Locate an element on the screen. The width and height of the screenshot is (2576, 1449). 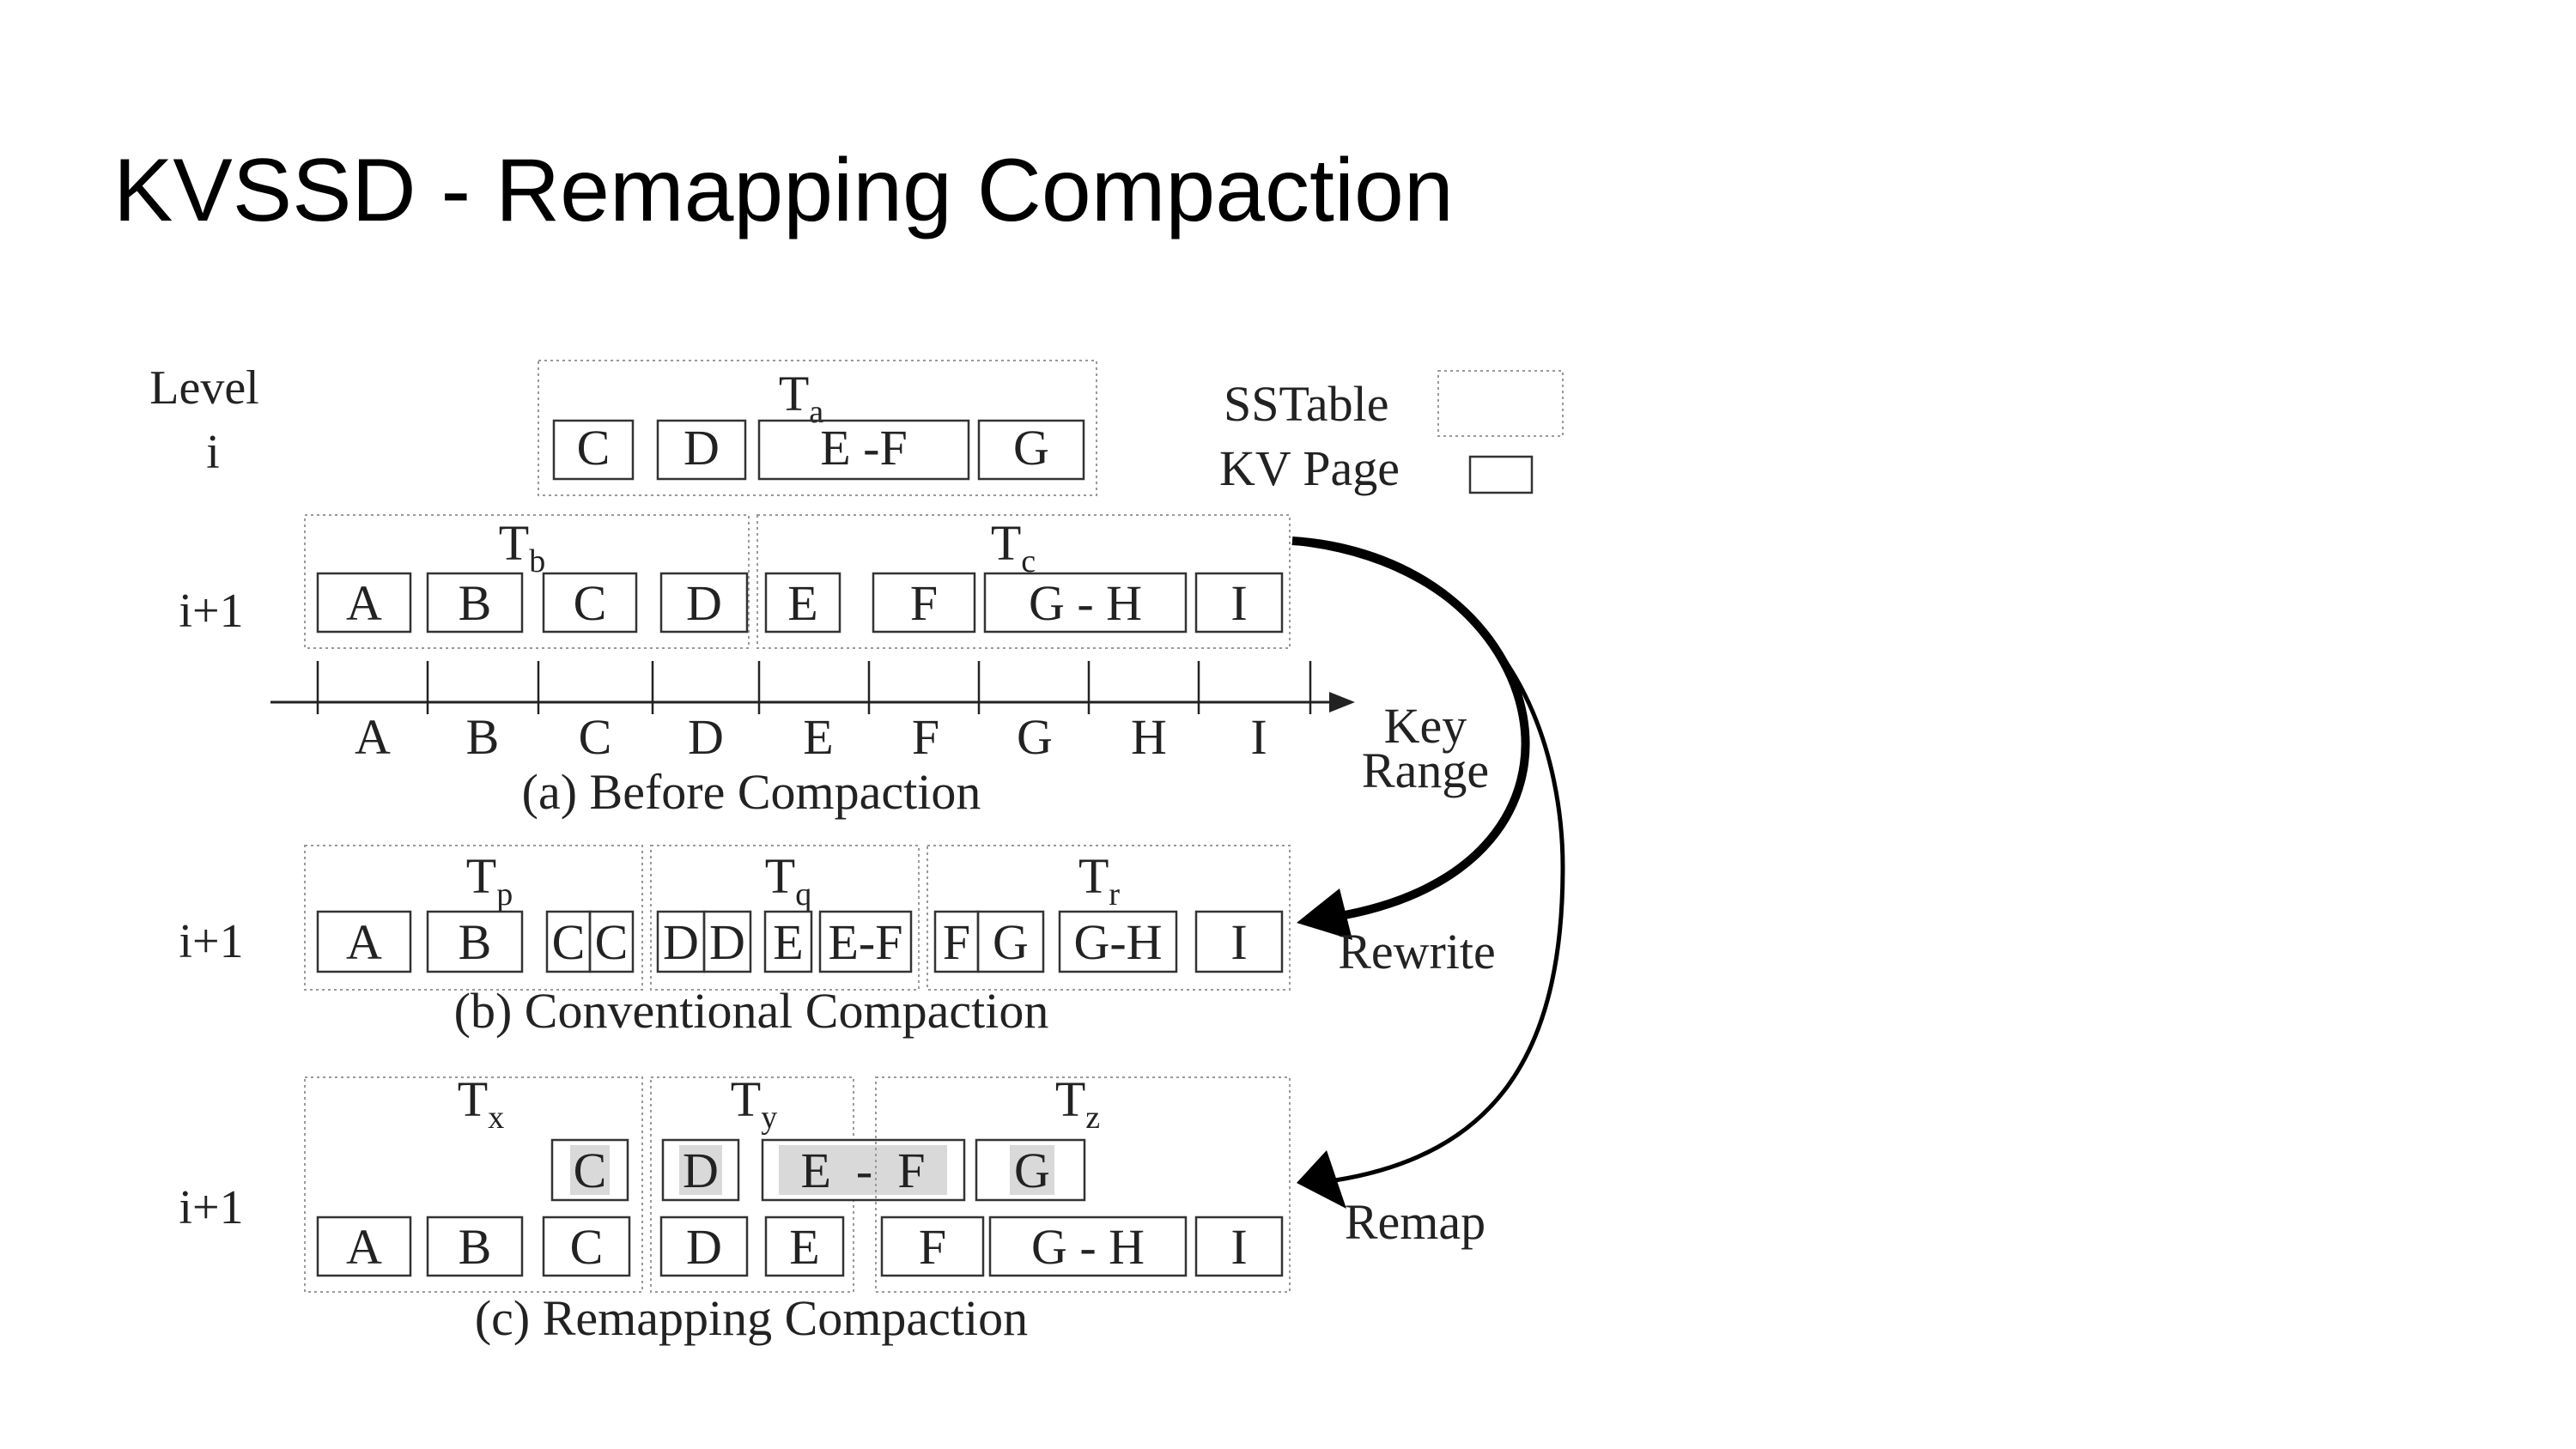
sstable-Tc: Tc E F G - H I is located at coordinates (1024, 581).